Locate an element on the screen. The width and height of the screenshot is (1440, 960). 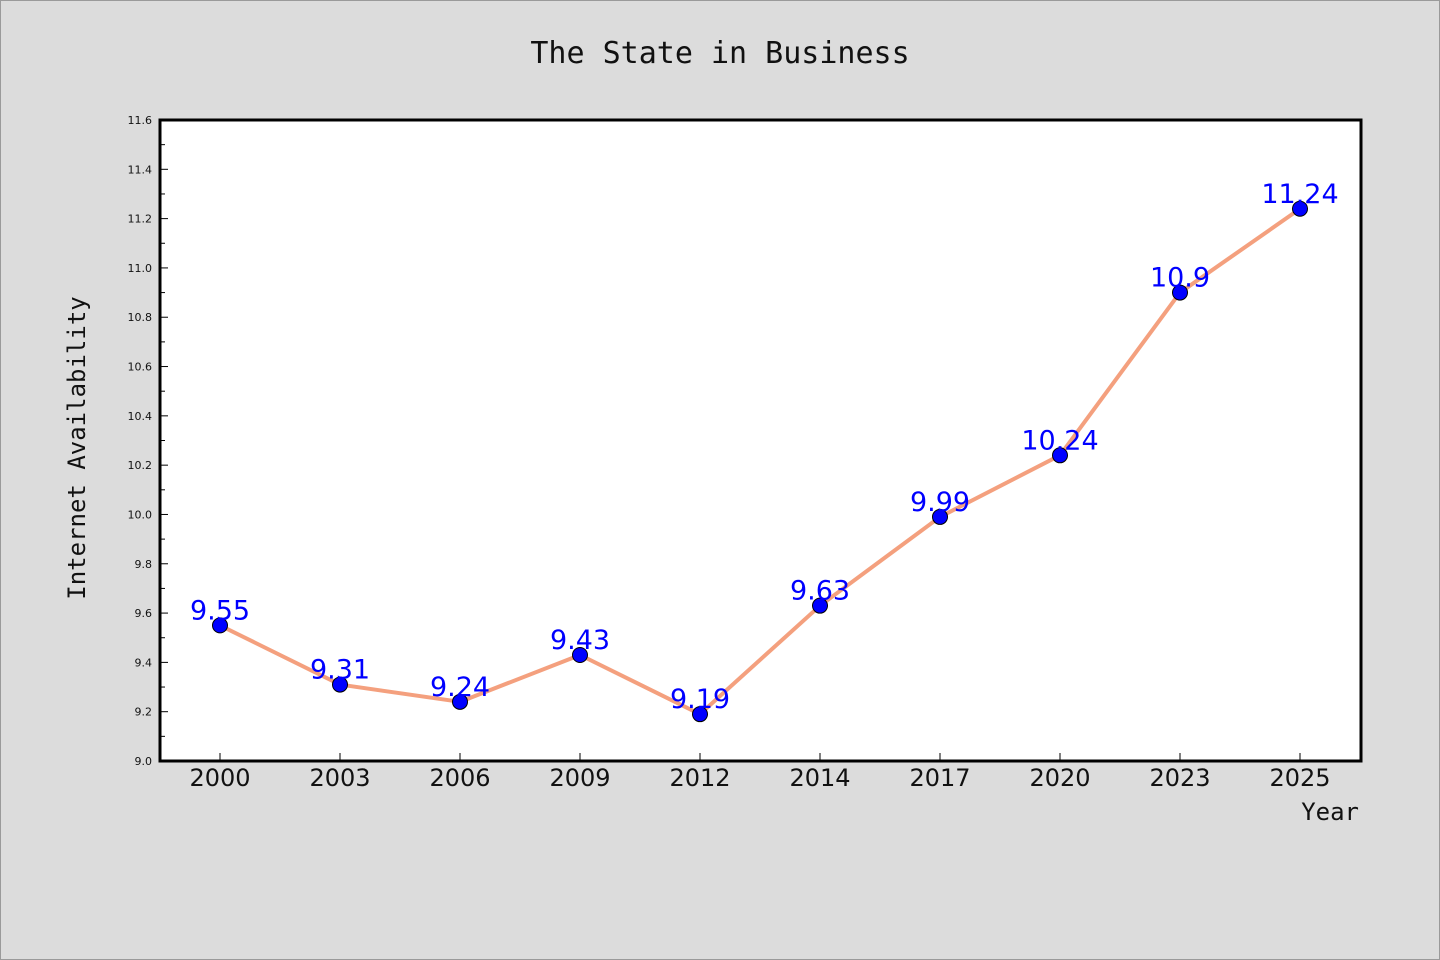
x-tick-label: 2023 is located at coordinates (1179, 778).